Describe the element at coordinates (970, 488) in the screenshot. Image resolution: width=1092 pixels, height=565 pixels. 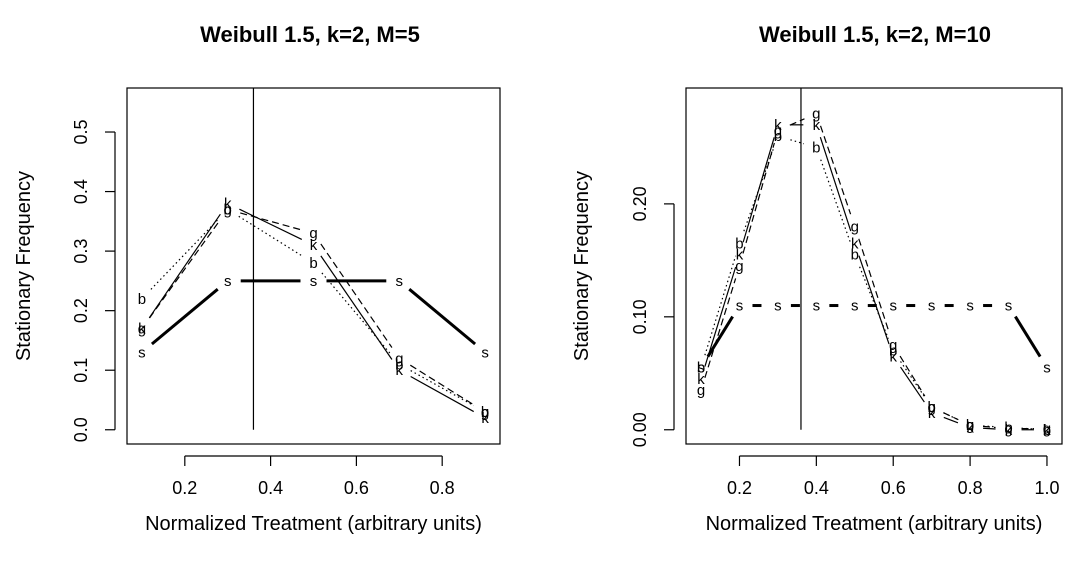
I see `x-tick-label: 0.8` at that location.